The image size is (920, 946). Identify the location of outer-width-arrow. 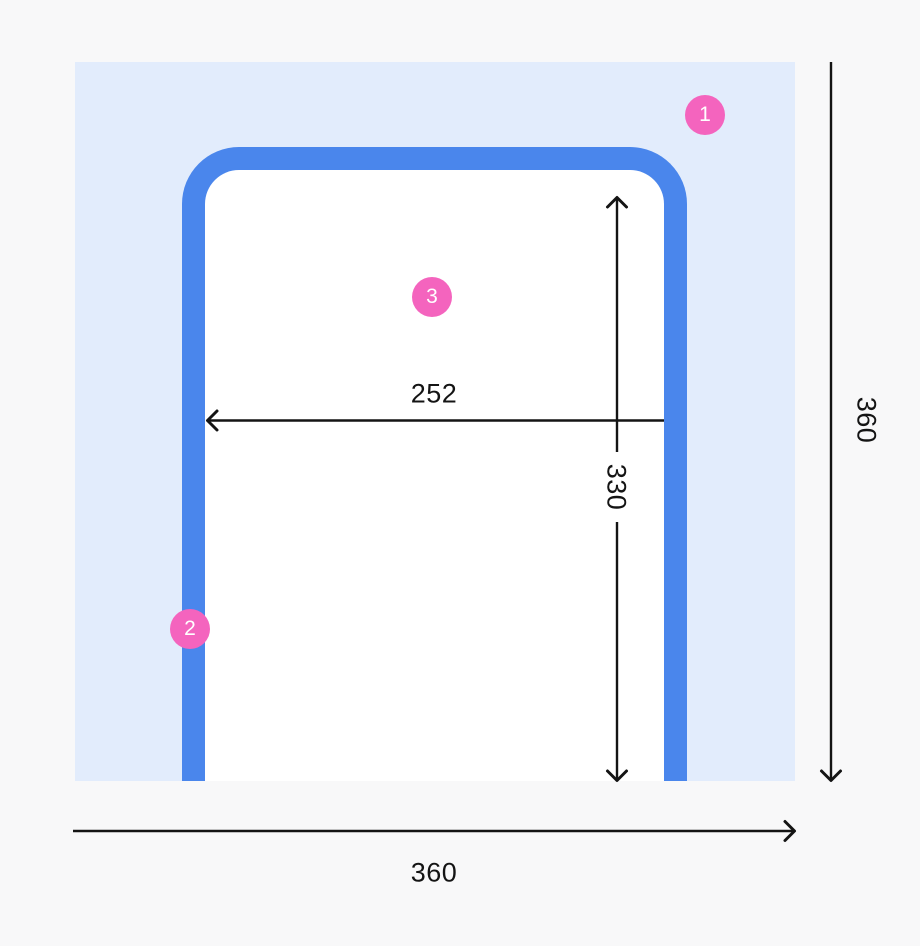
(434, 831).